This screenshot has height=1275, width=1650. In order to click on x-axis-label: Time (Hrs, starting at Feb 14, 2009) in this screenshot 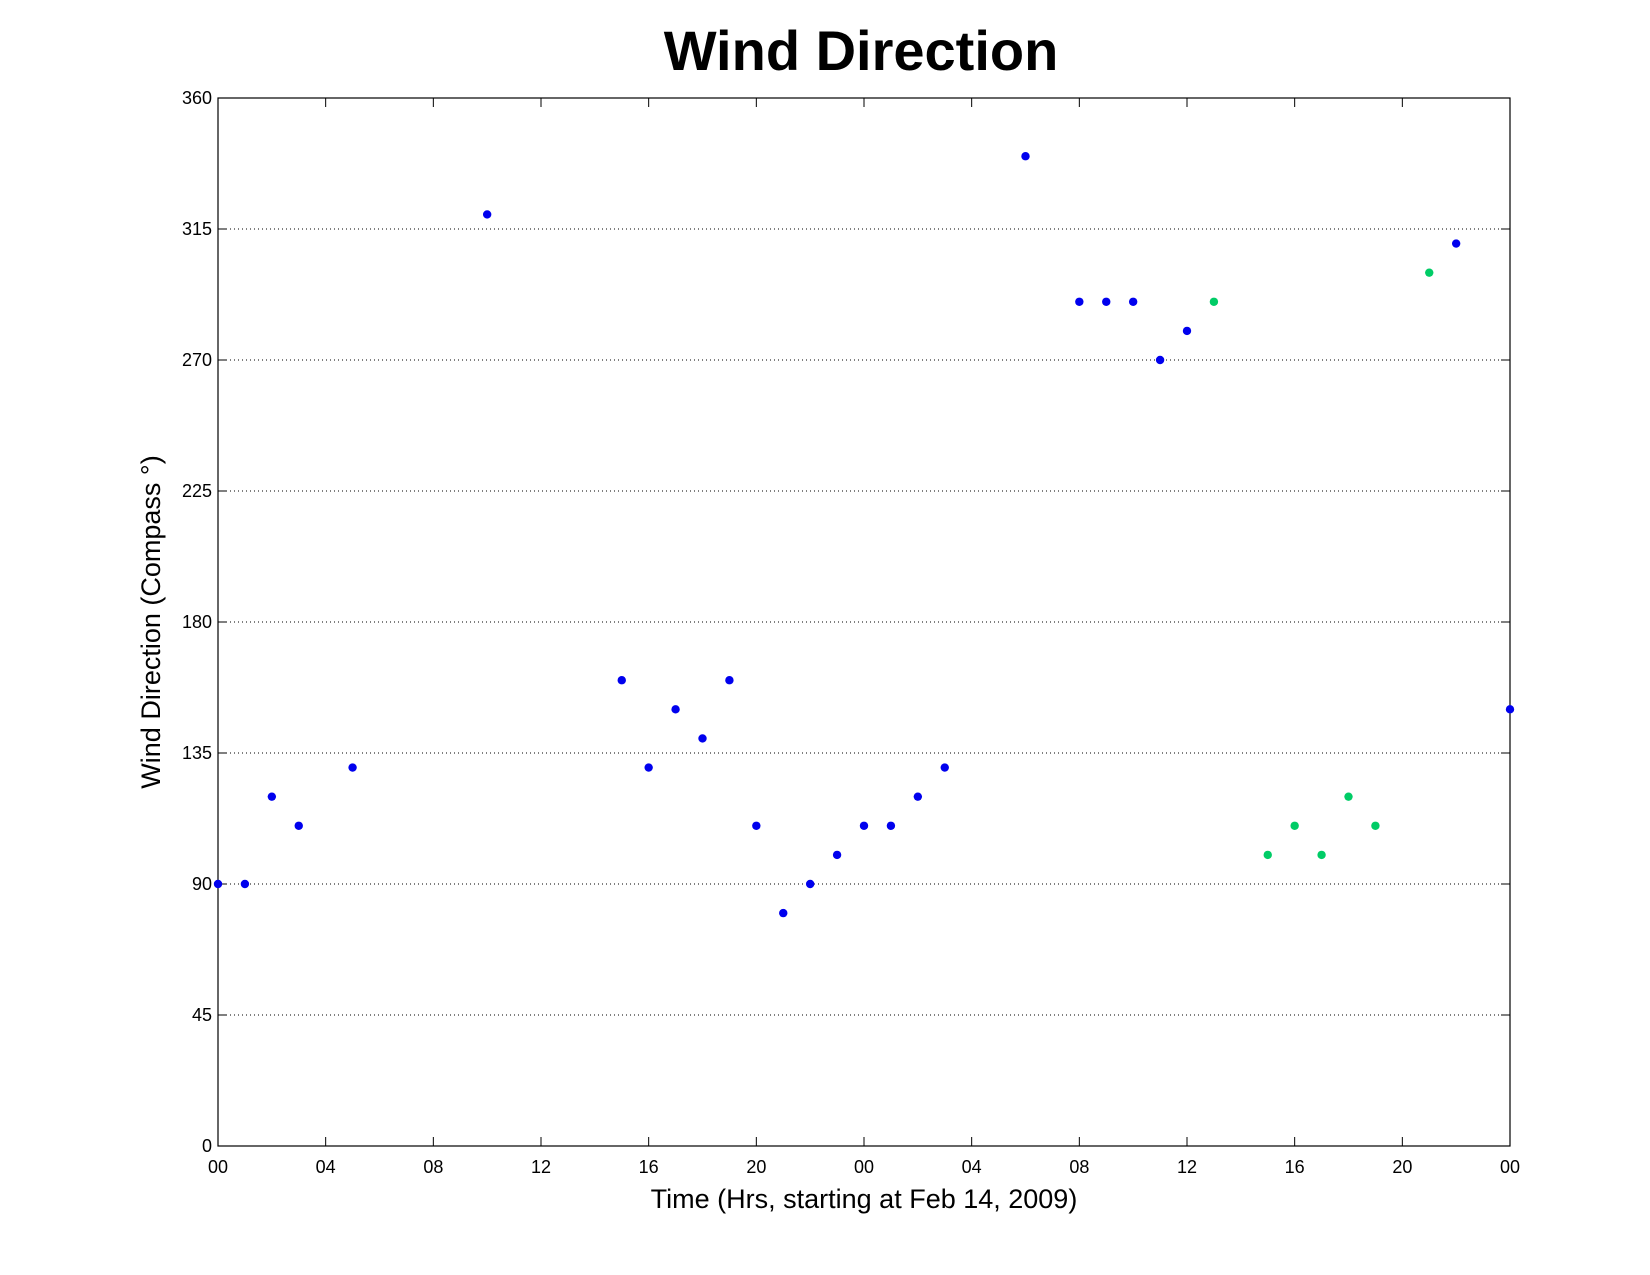, I will do `click(864, 1199)`.